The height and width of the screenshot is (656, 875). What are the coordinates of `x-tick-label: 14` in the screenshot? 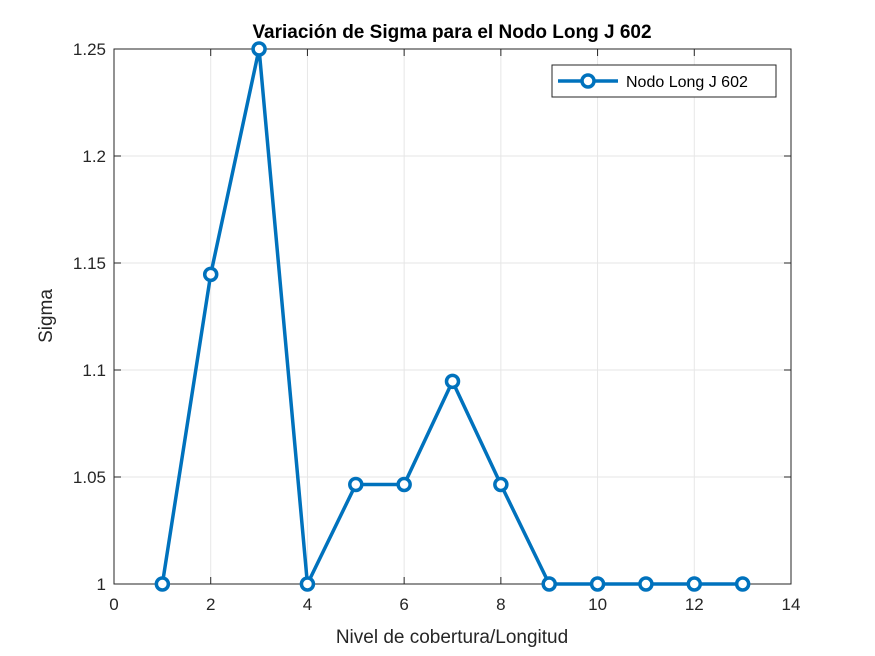 It's located at (791, 604).